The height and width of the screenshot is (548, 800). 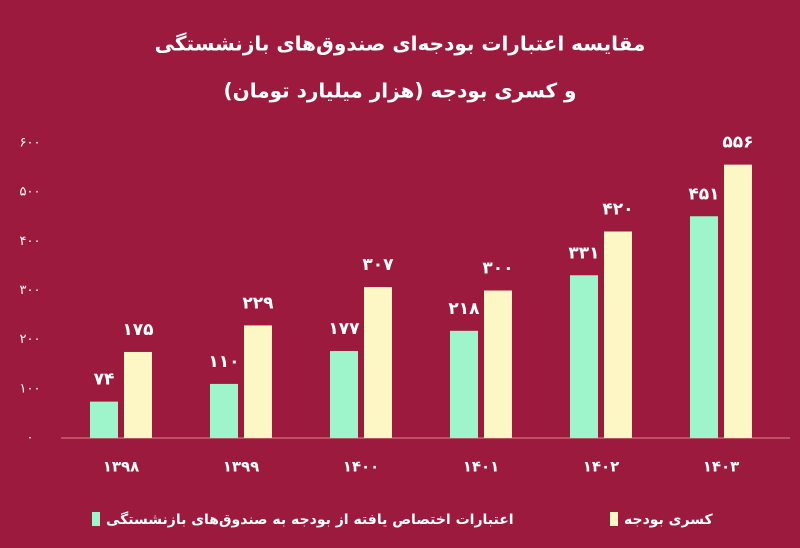 What do you see at coordinates (258, 303) in the screenshot?
I see `value-label: ۲۲۹` at bounding box center [258, 303].